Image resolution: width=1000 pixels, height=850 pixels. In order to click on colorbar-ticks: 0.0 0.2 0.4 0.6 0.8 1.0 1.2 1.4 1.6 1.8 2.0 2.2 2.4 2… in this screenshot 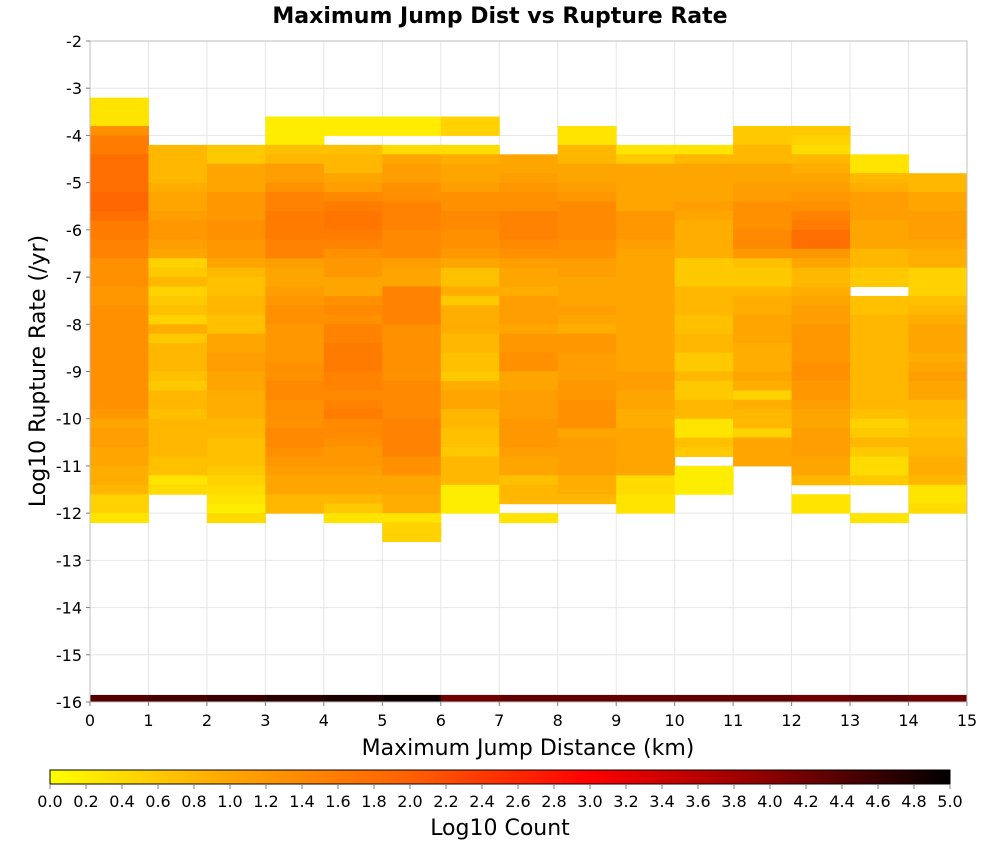, I will do `click(500, 797)`.